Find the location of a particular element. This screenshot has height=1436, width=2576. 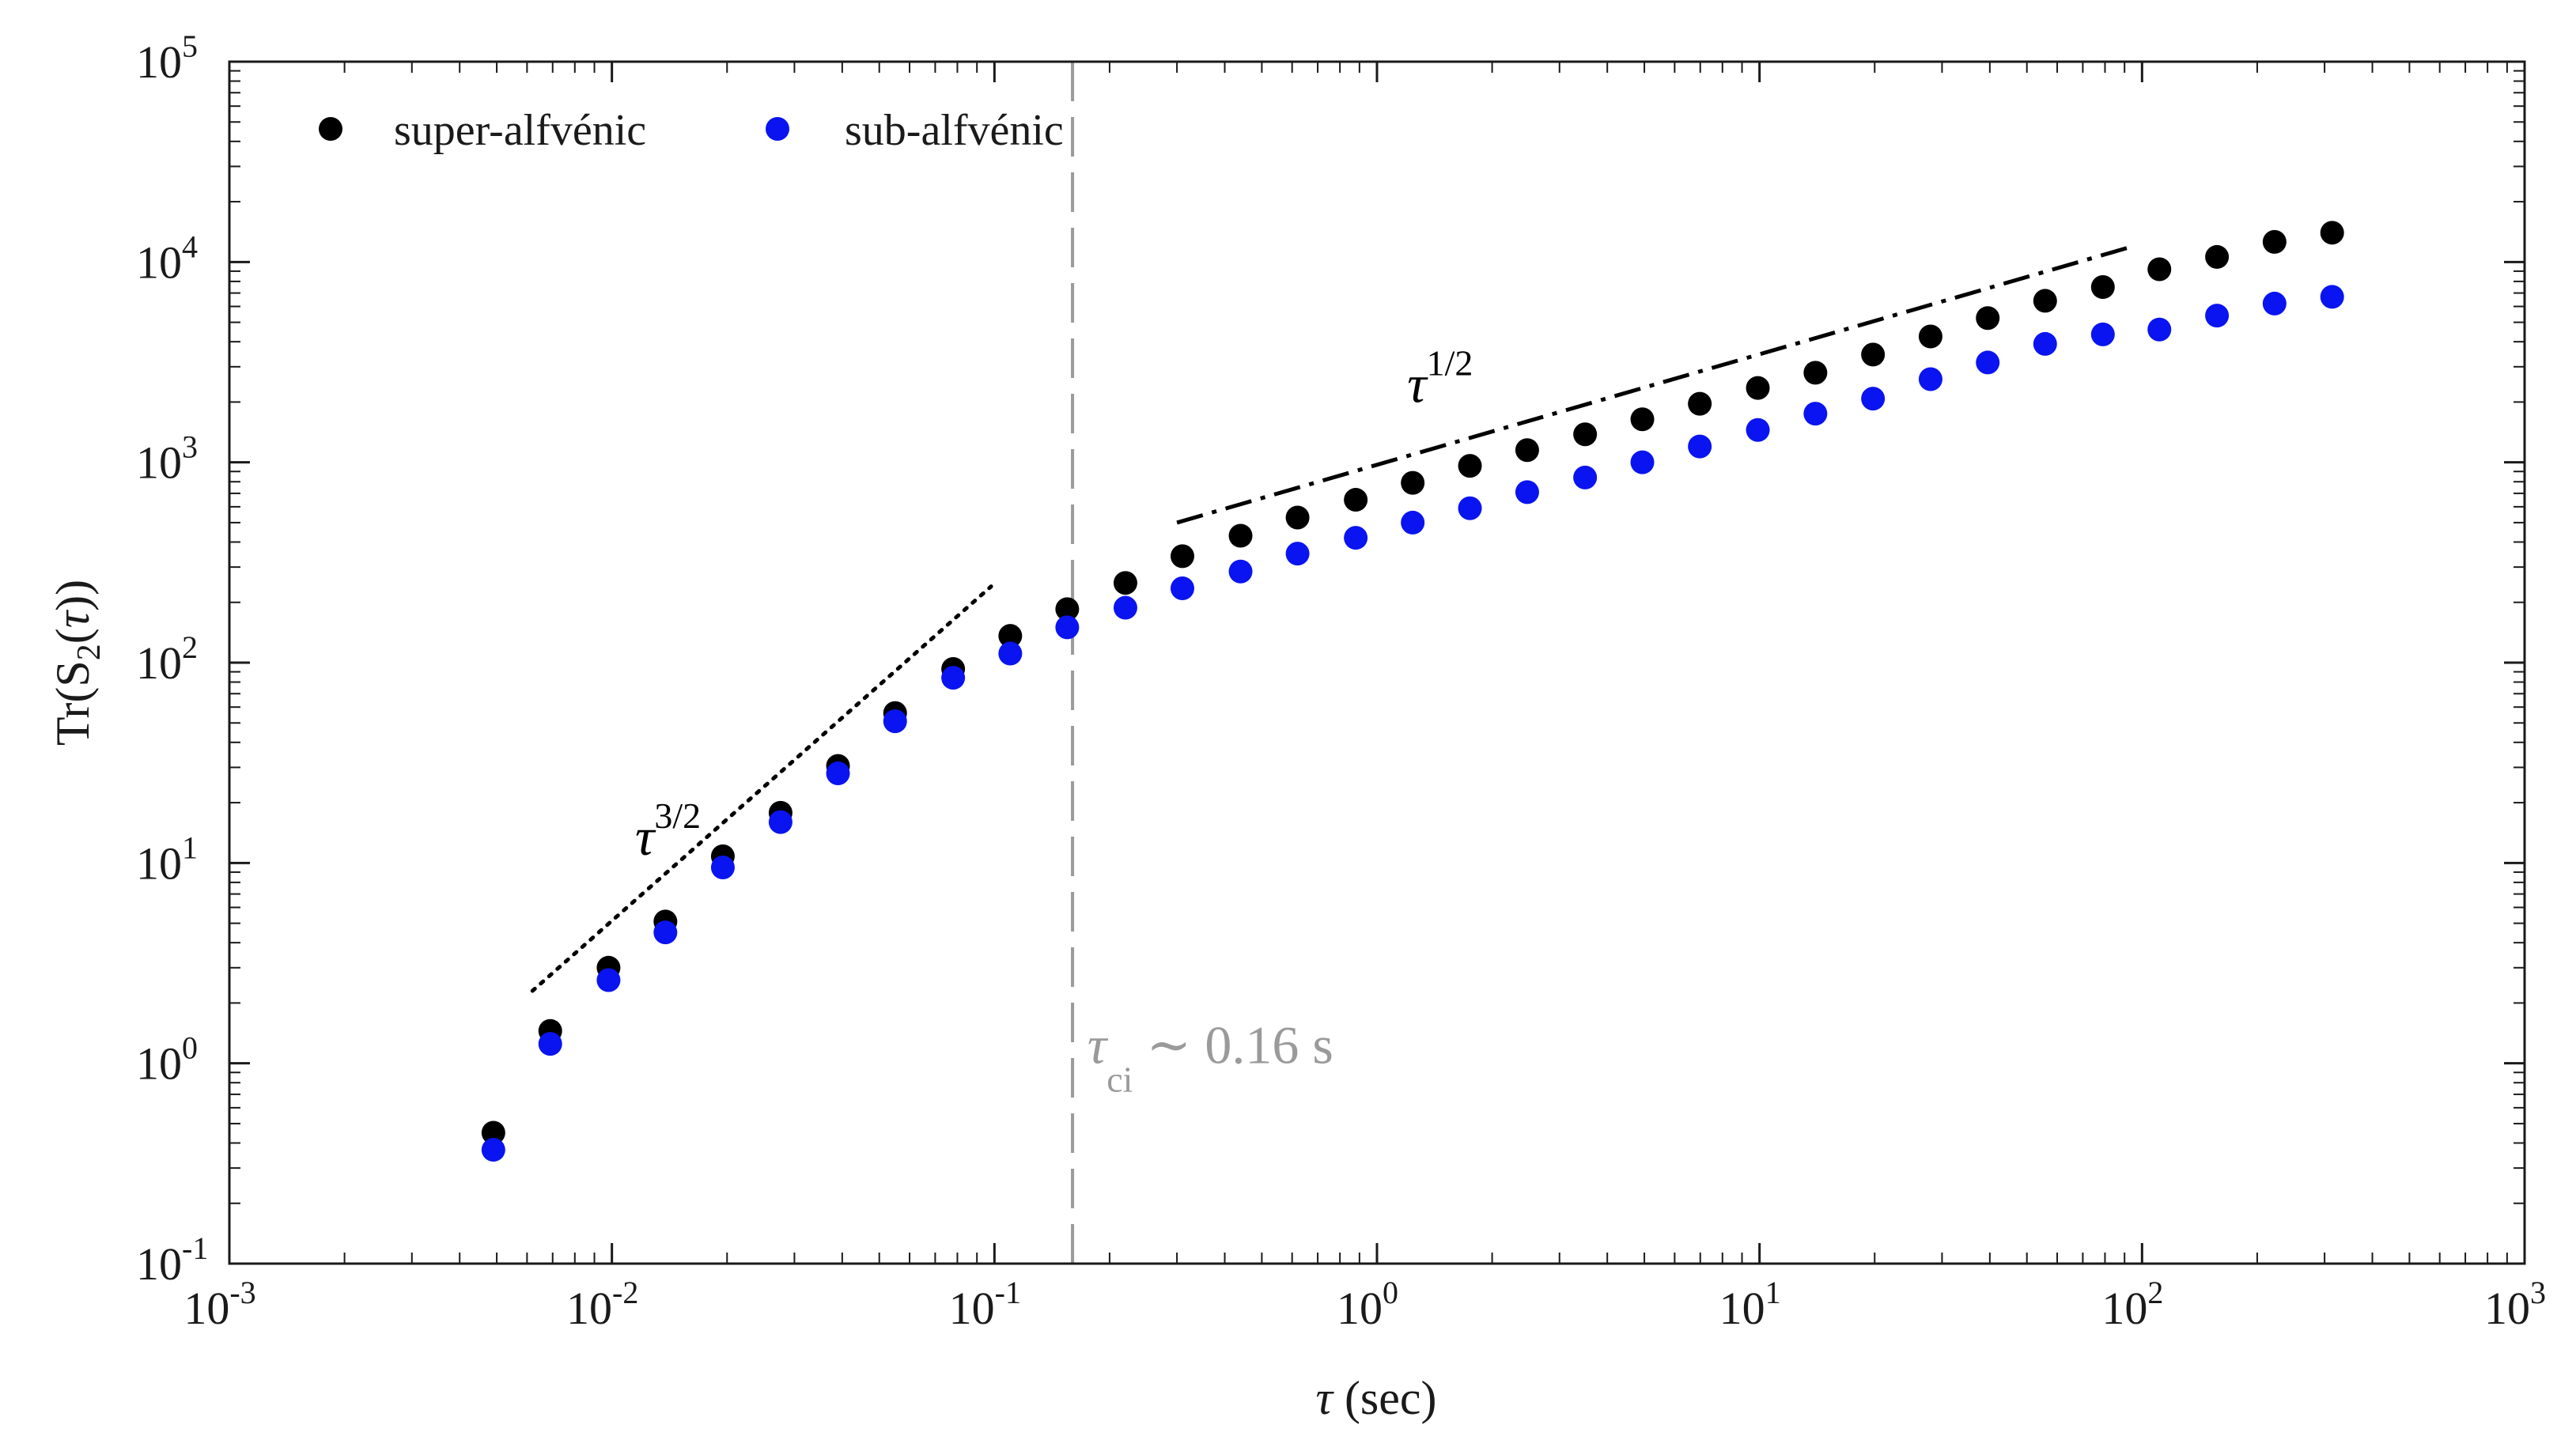

annotation-tau-ci-text: ∼ 0.16 s is located at coordinates (1233, 1045).